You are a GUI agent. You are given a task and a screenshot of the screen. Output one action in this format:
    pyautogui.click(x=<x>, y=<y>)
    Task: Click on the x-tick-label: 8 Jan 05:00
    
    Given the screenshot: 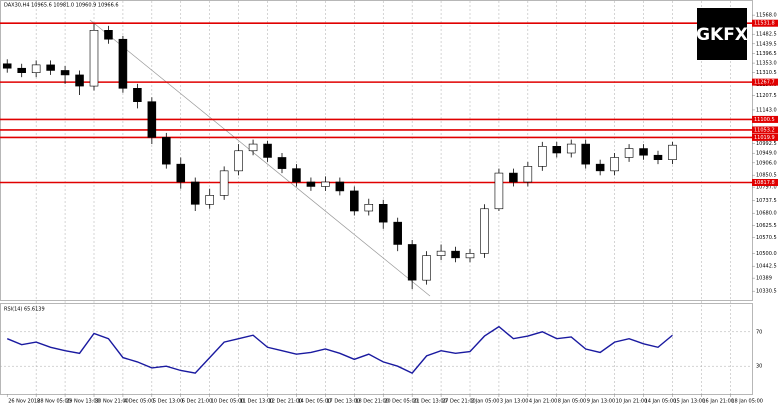 What is the action you would take?
    pyautogui.click(x=572, y=402)
    